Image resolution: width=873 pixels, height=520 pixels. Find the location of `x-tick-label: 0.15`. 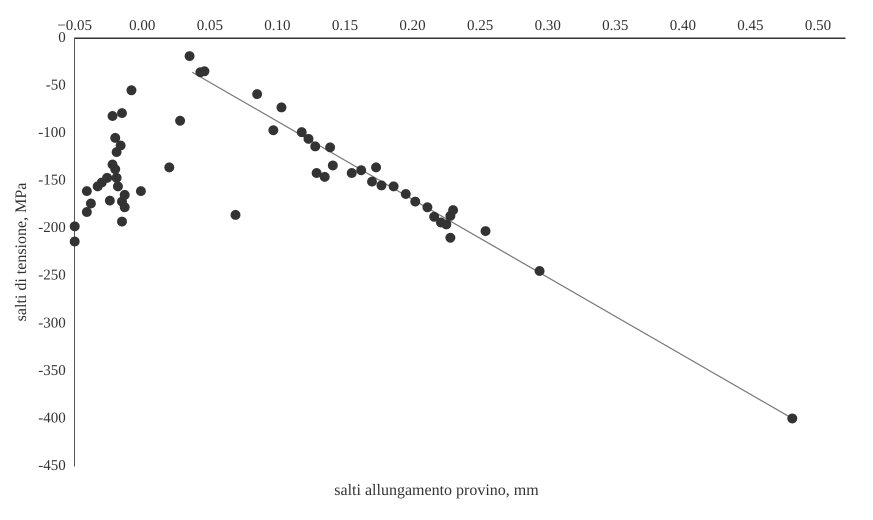

x-tick-label: 0.15 is located at coordinates (345, 26).